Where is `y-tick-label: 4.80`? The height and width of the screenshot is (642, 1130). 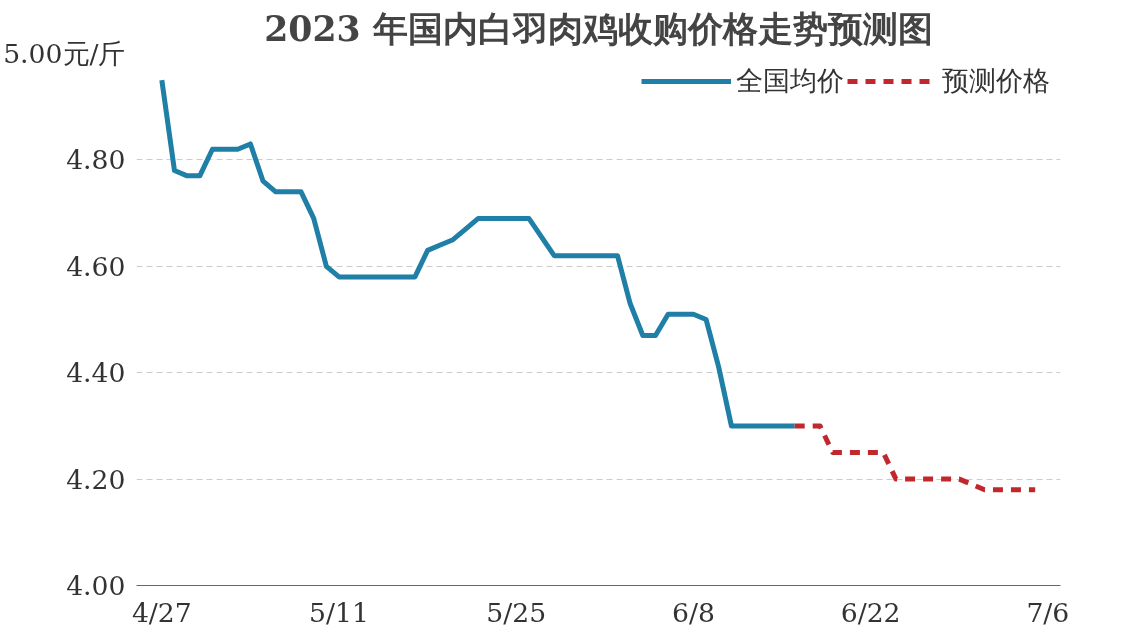
y-tick-label: 4.80 is located at coordinates (96, 160).